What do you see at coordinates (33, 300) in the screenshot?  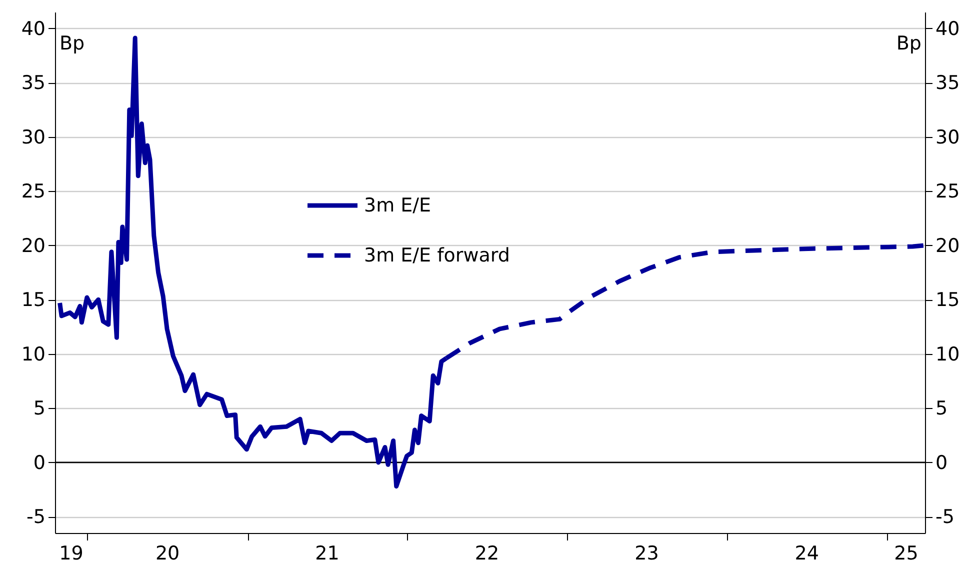 I see `y-tick-label: 15` at bounding box center [33, 300].